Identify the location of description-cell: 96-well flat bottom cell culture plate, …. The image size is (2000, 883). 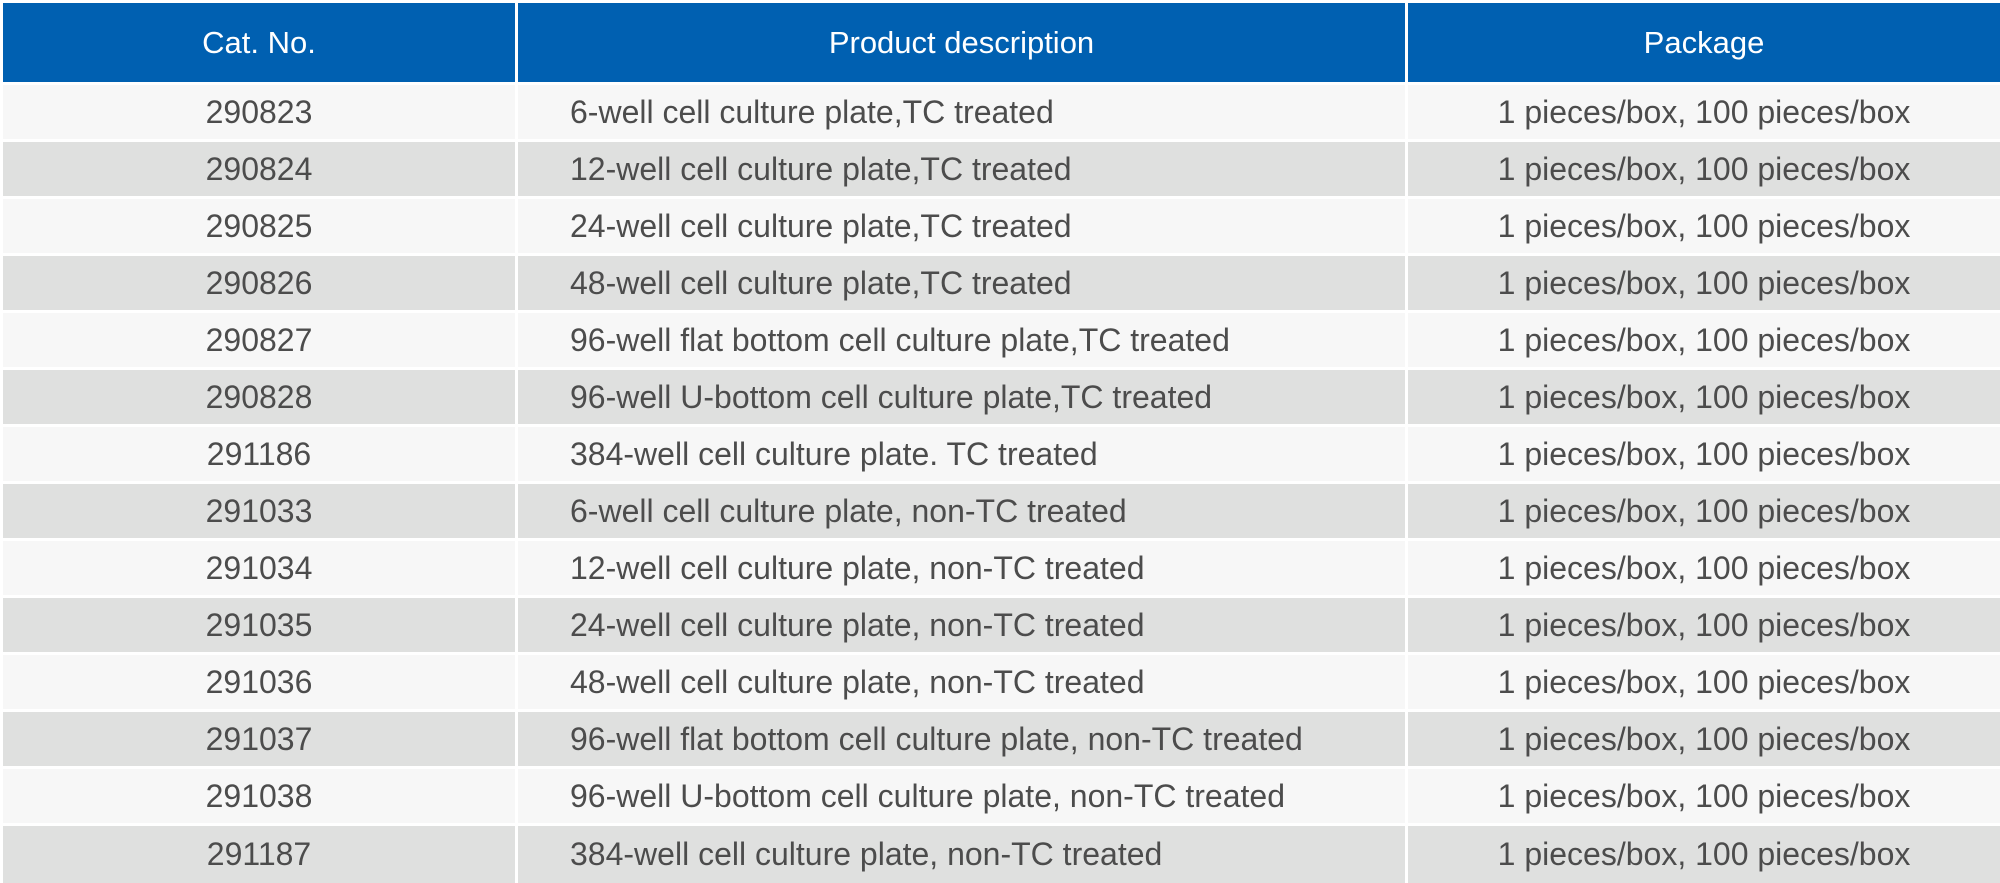
(961, 739).